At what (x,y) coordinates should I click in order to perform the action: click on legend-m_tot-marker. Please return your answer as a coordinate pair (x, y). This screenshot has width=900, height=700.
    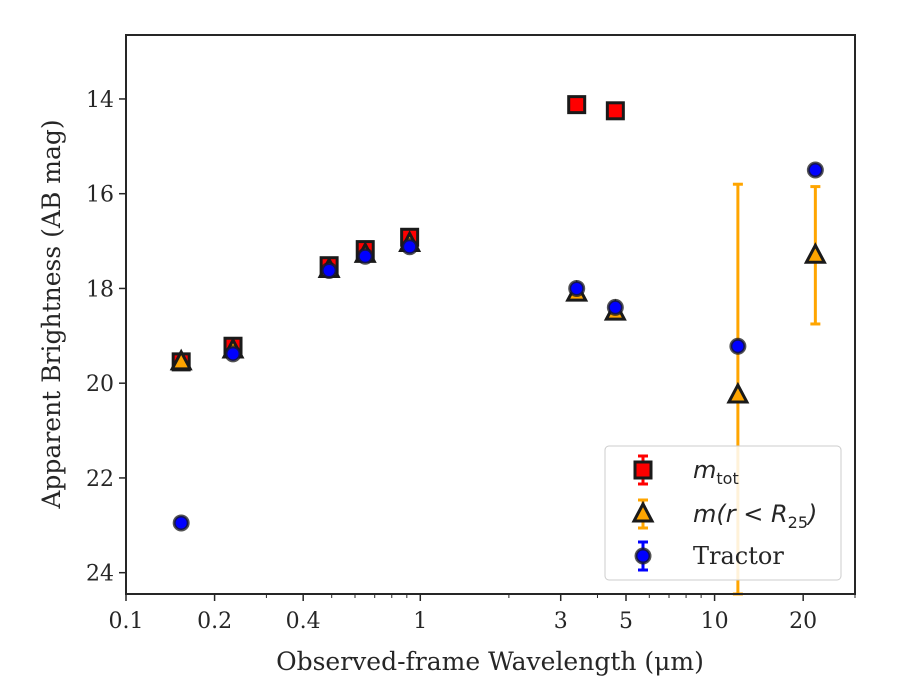
    Looking at the image, I should click on (643, 470).